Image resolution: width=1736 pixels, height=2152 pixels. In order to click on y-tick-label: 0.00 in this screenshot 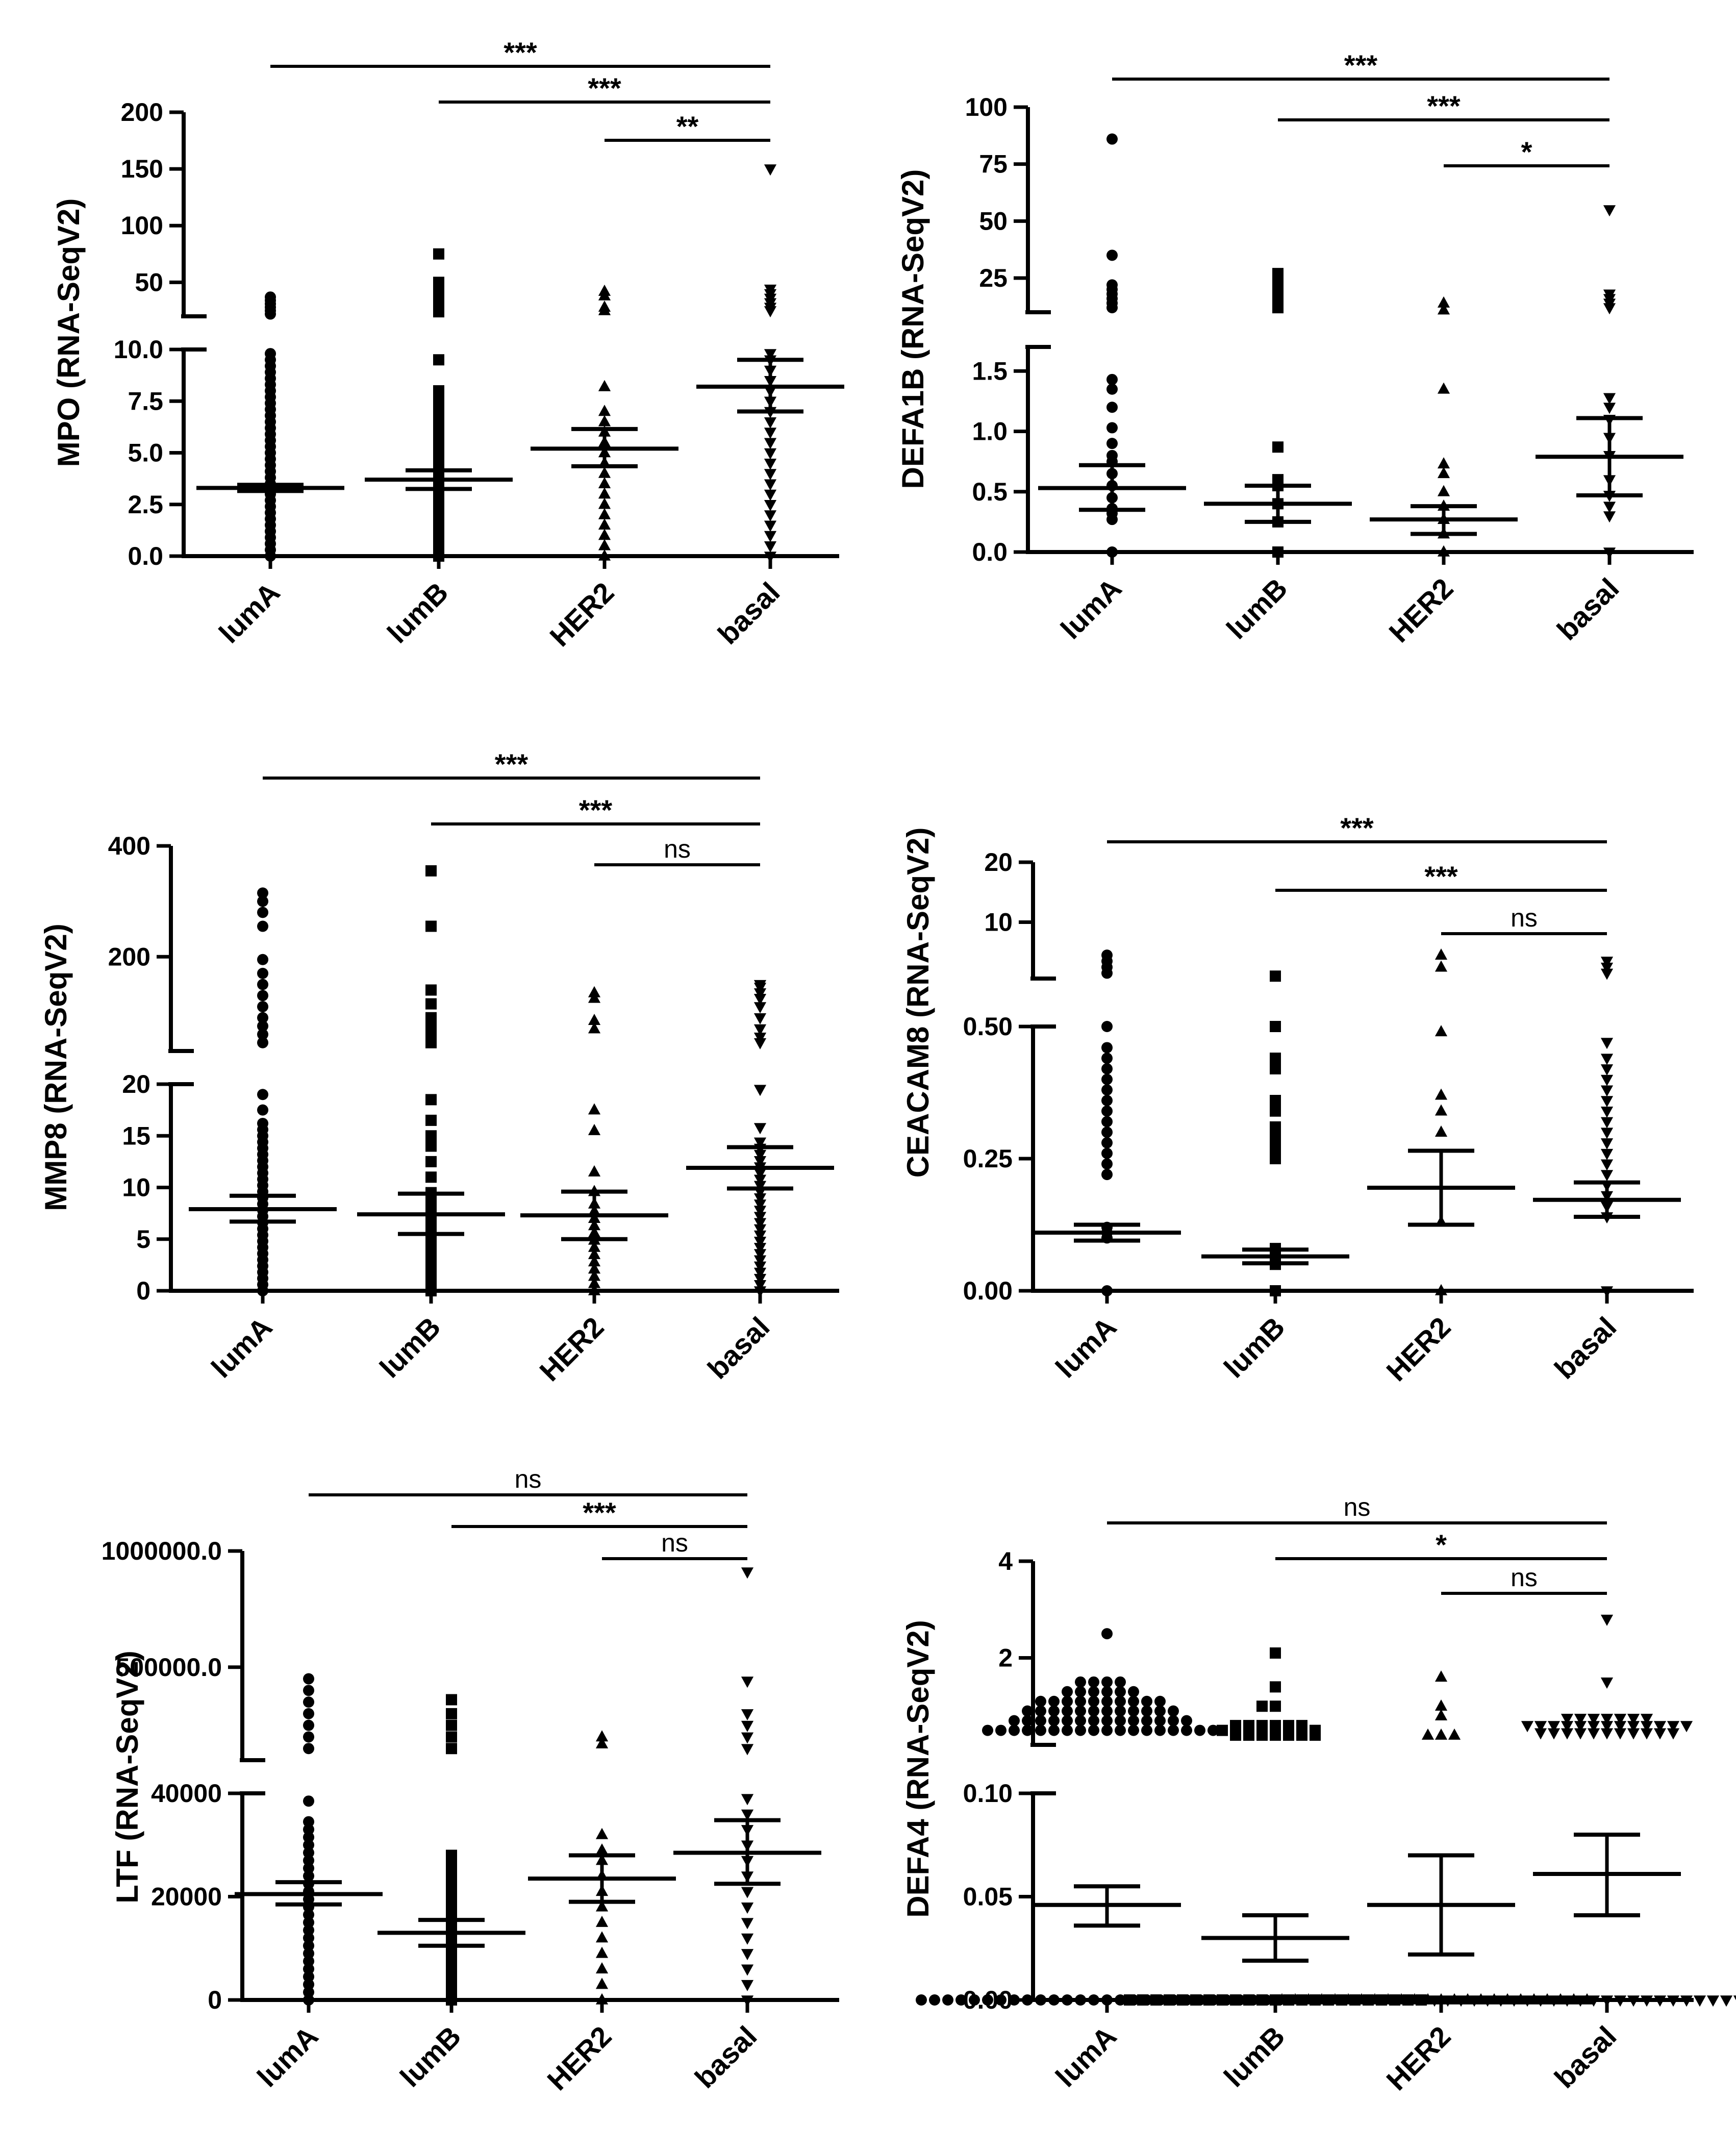, I will do `click(988, 1291)`.